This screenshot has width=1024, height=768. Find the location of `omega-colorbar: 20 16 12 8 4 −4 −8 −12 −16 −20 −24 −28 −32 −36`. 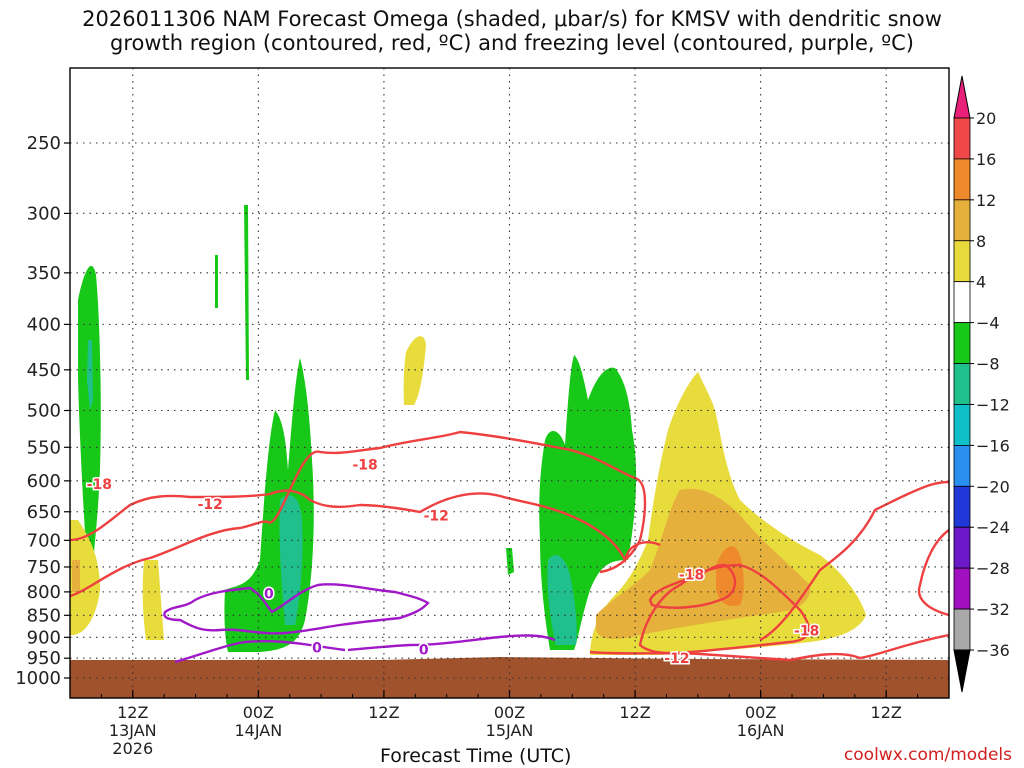

omega-colorbar: 20 16 12 8 4 −4 −8 −12 −16 −20 −24 −28 −32 −36 is located at coordinates (981, 384).